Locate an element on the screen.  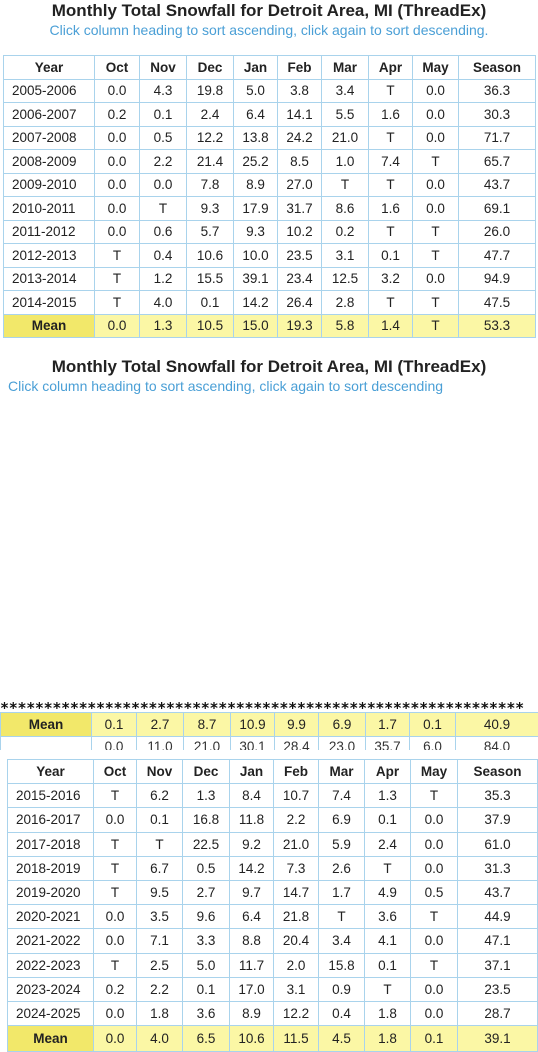
snowfall-cell: 39.1 is located at coordinates (256, 279).